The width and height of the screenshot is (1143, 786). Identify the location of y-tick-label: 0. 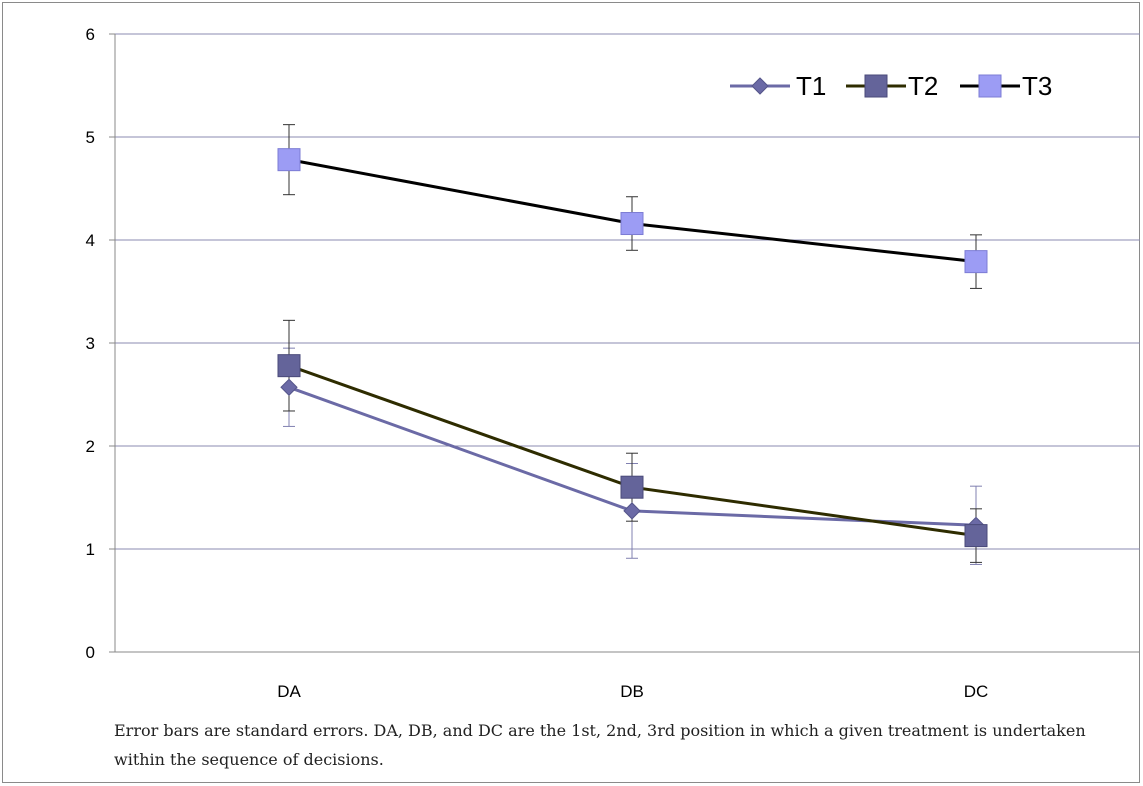
(90, 652).